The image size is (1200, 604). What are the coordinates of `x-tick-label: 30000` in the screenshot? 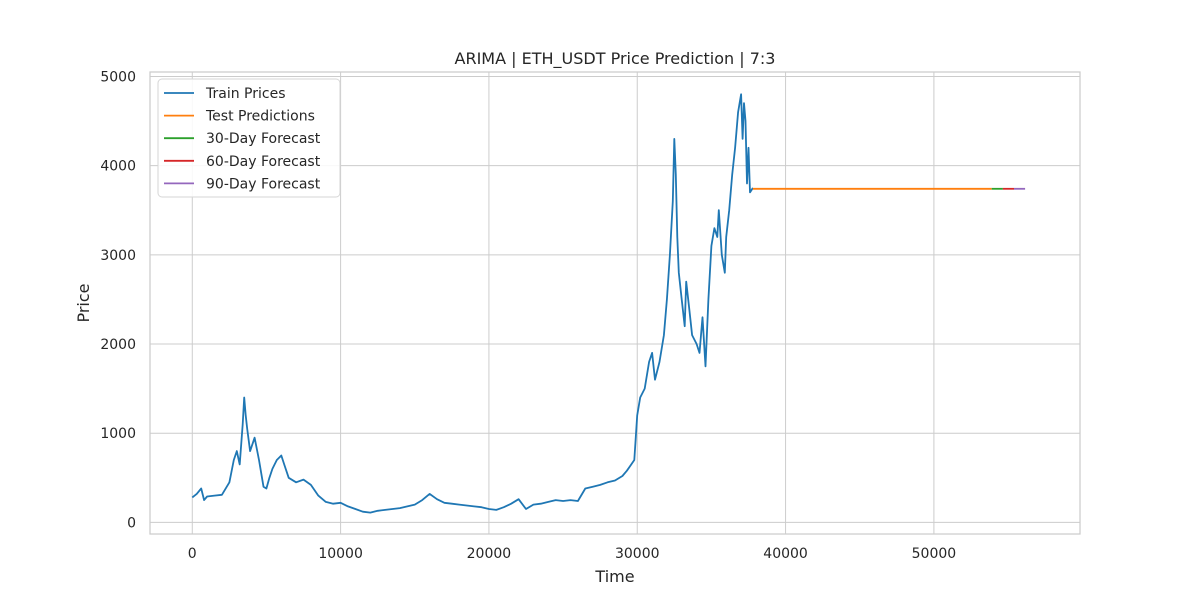 It's located at (637, 554).